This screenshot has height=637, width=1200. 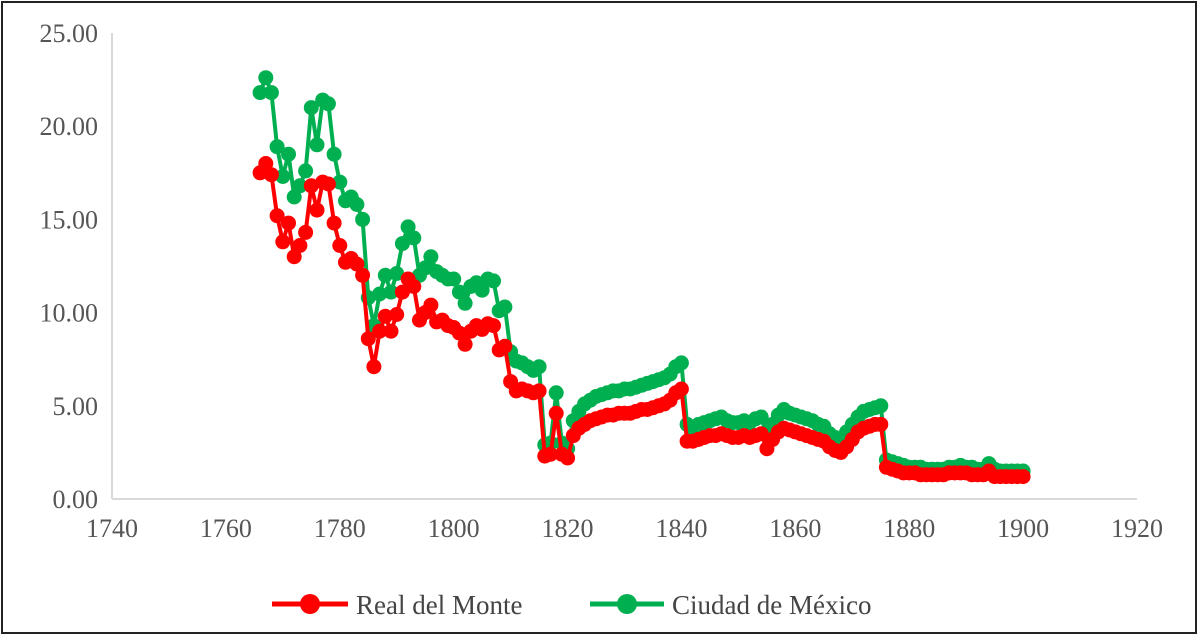 I want to click on legend-label: Real del Monte, so click(x=439, y=605).